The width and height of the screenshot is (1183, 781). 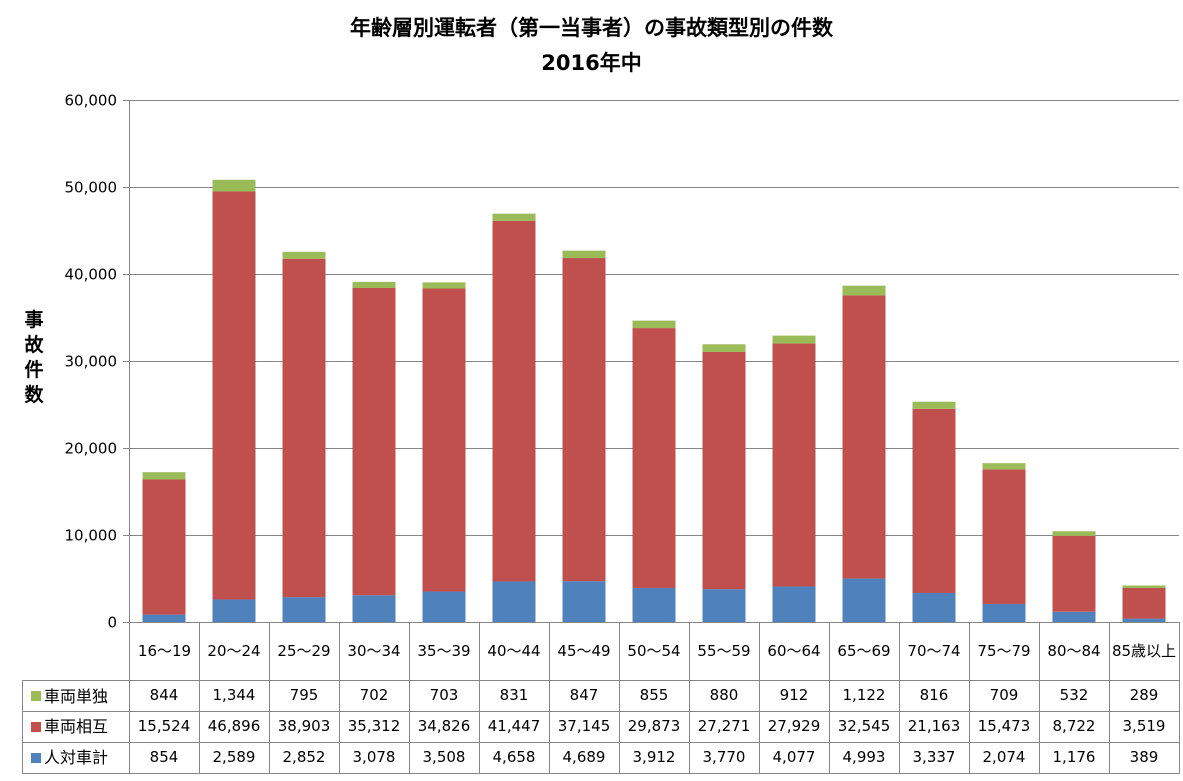 I want to click on data-label: 4,077, so click(x=794, y=758).